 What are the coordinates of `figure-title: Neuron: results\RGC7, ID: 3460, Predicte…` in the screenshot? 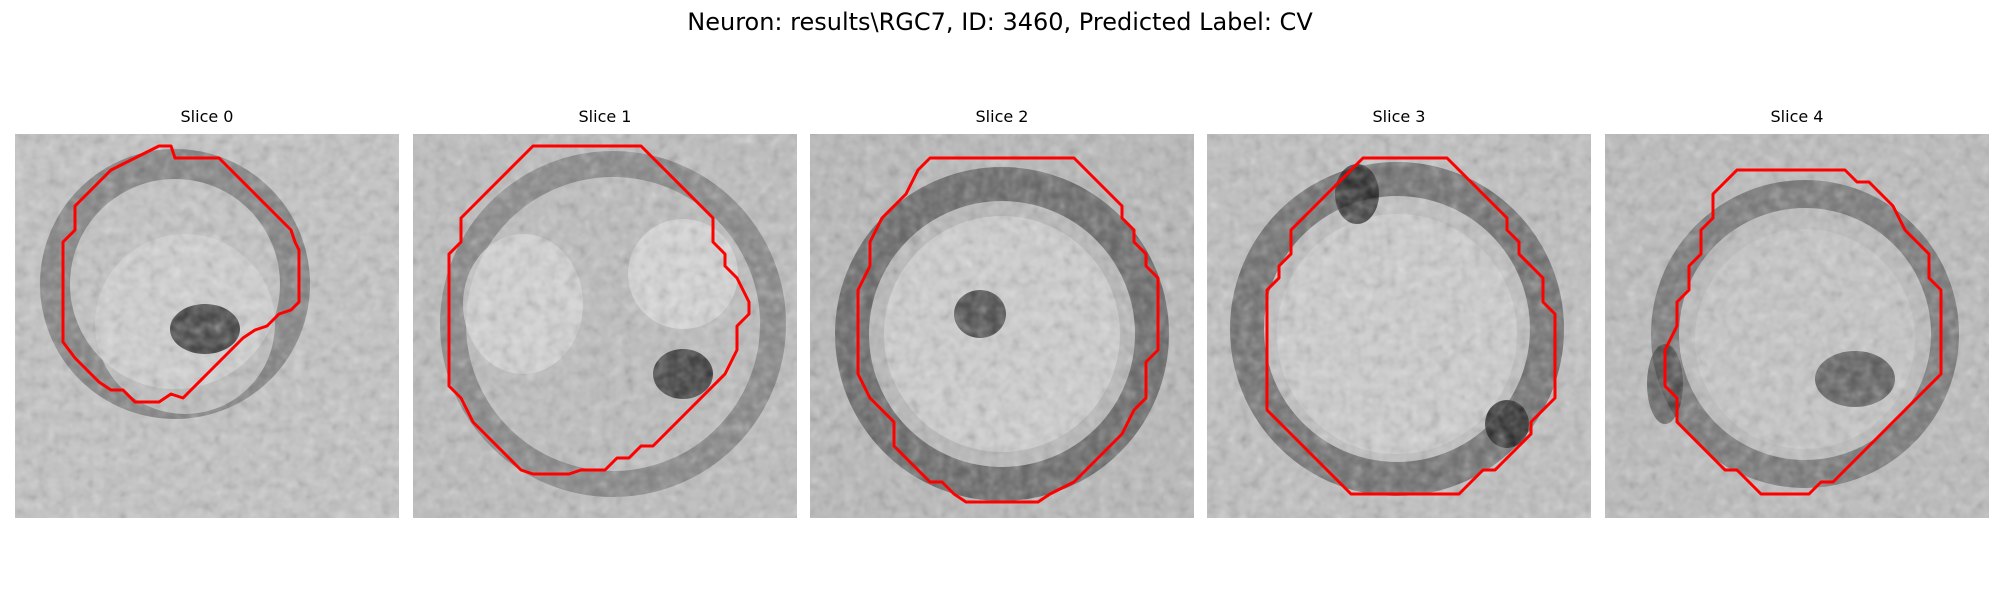 It's located at (1000, 22).